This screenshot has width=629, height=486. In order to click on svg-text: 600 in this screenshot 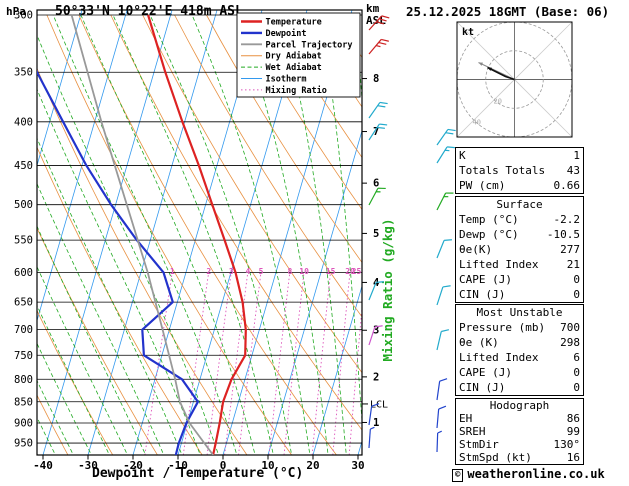, I will do `click(23, 273)`.